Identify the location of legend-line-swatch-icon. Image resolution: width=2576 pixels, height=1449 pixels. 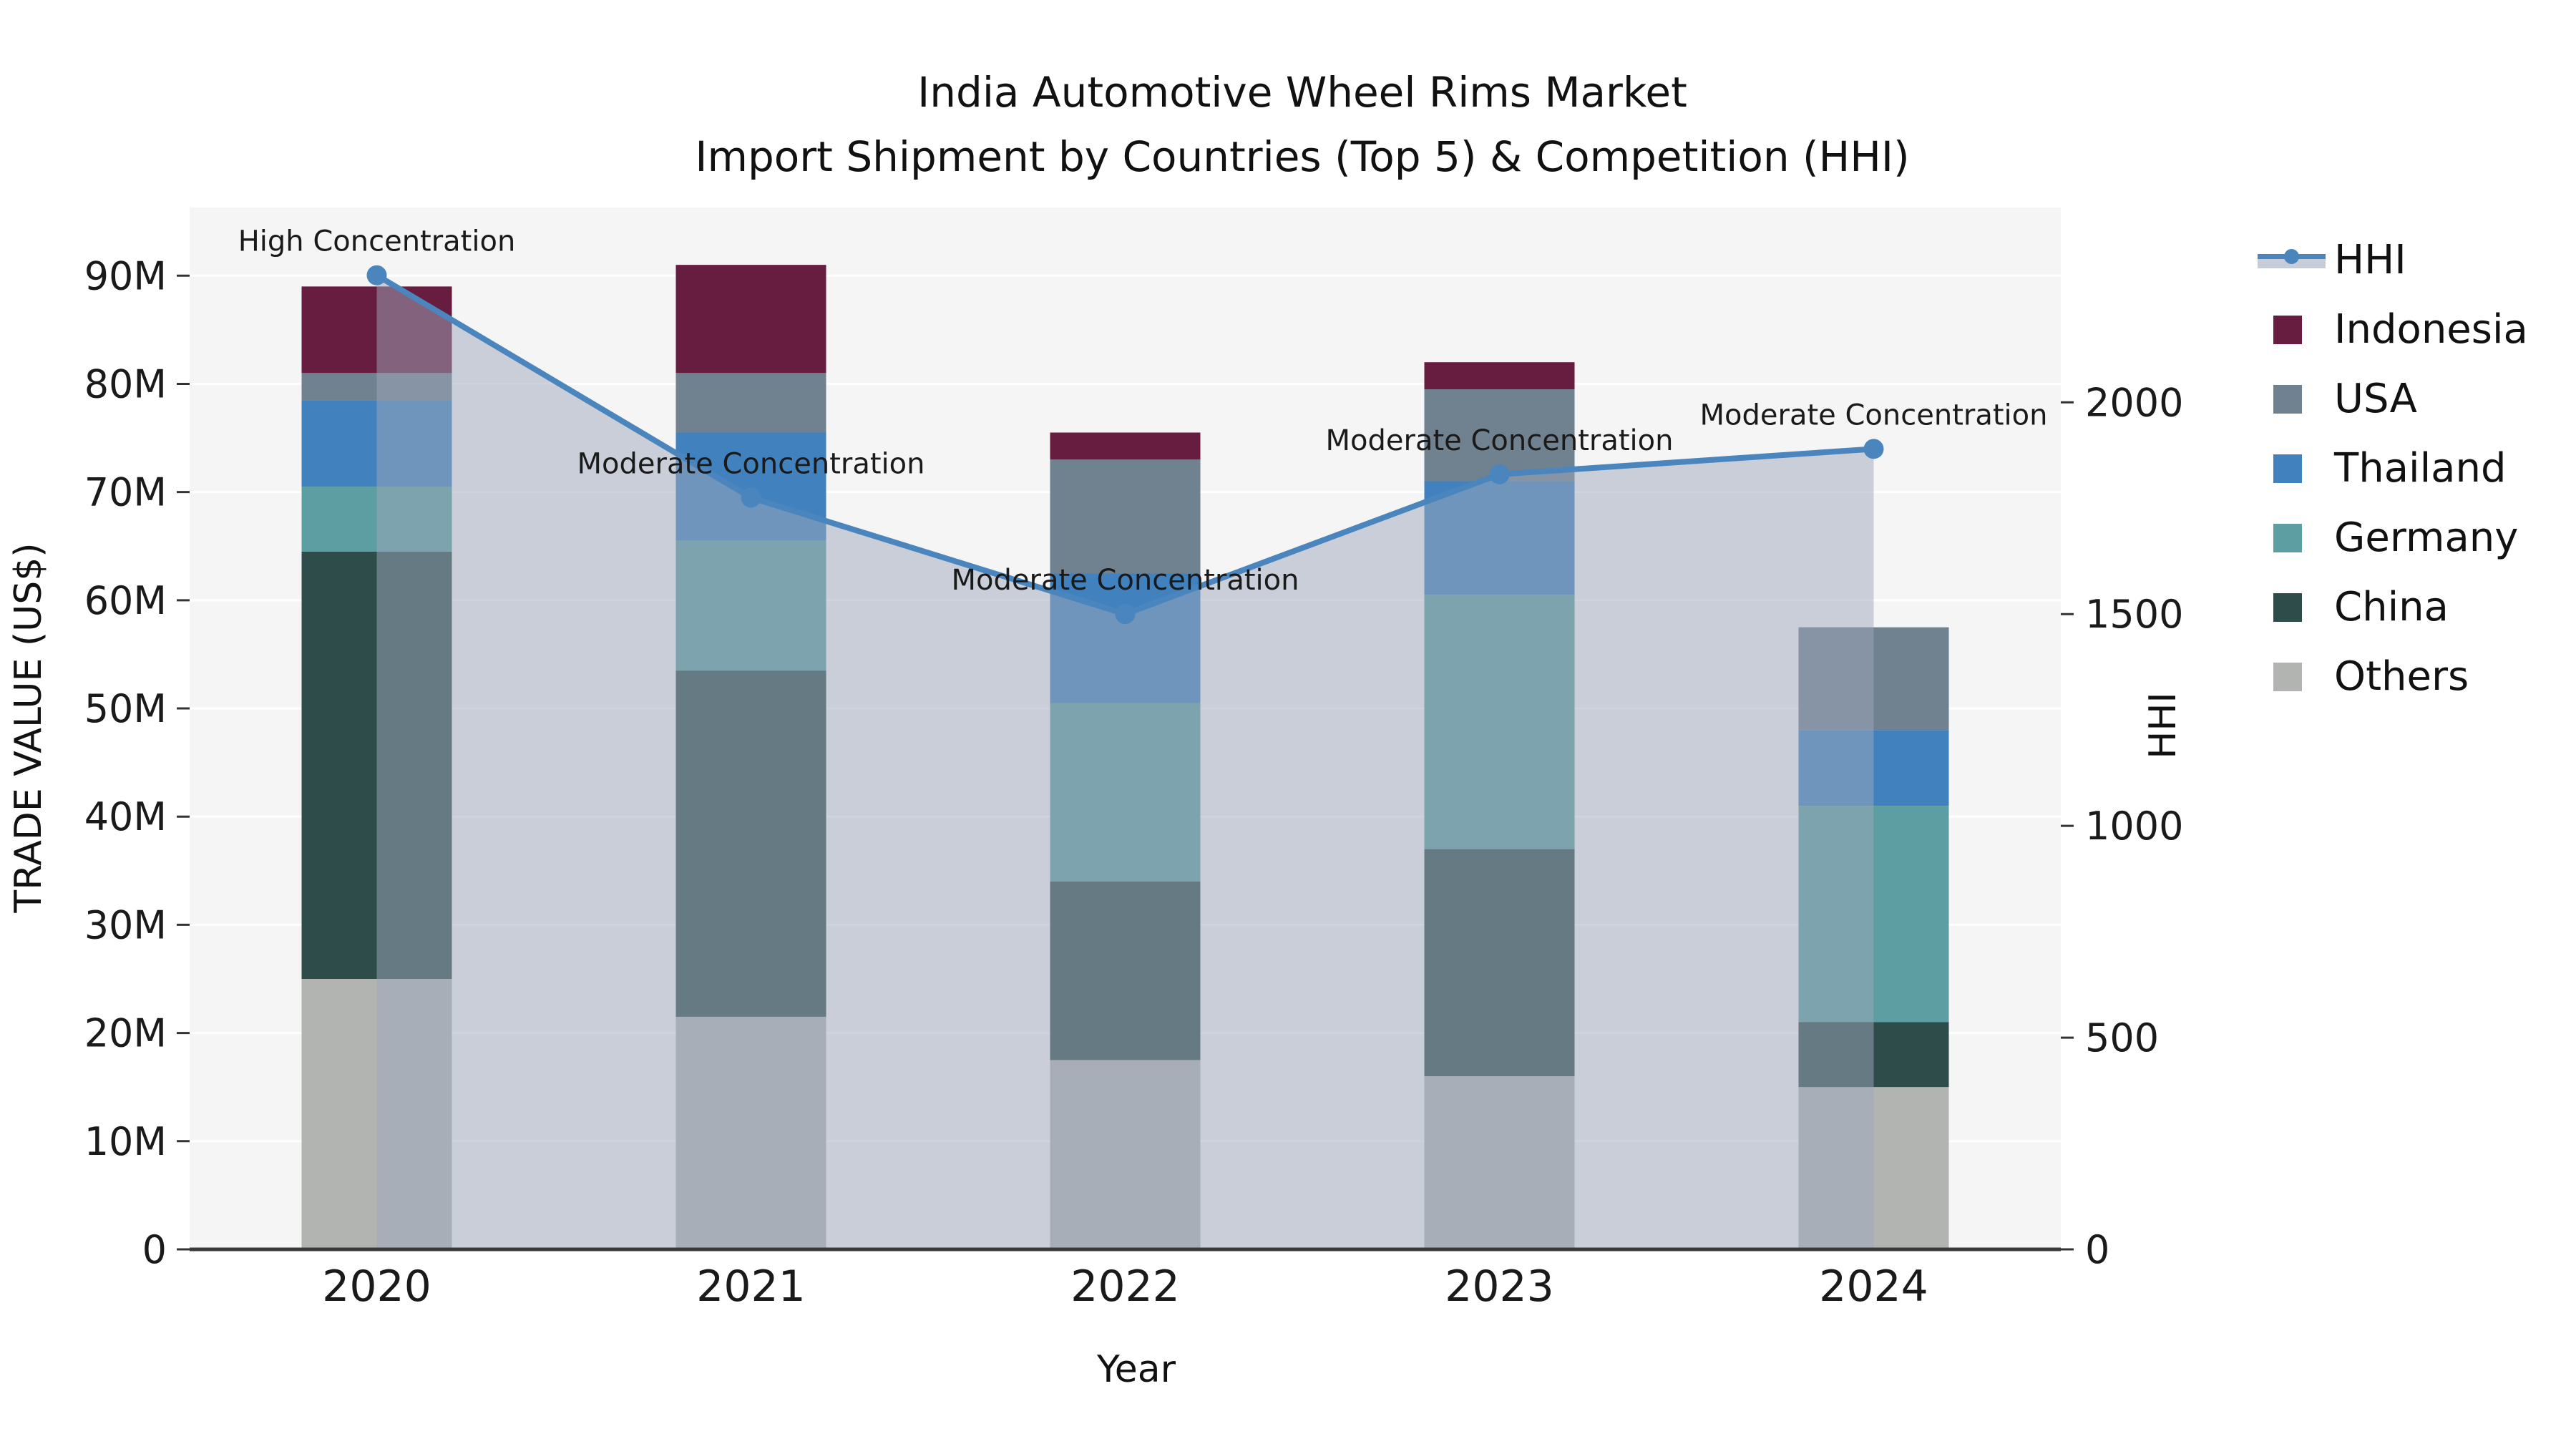
(2296, 260).